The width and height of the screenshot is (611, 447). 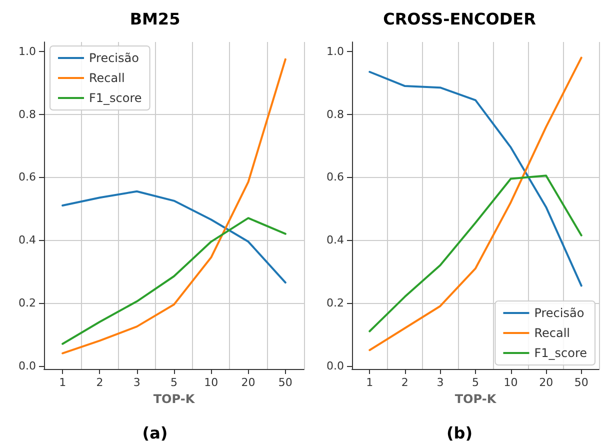 I want to click on chart-title: CROSS-ENCODER, so click(x=459, y=19).